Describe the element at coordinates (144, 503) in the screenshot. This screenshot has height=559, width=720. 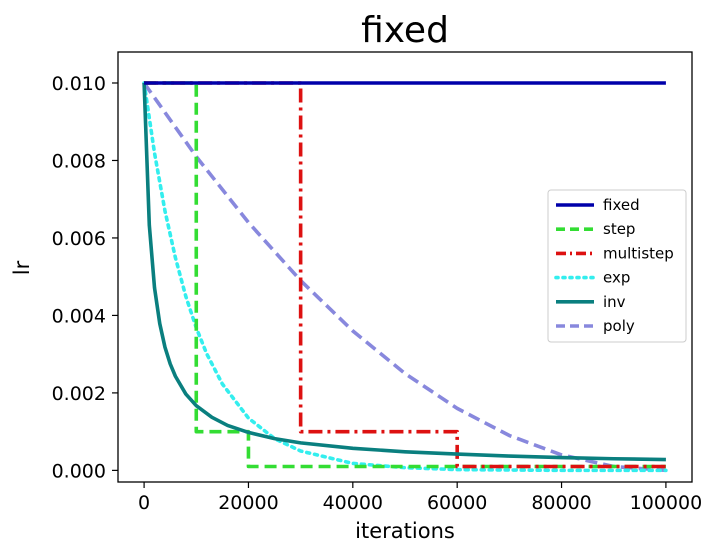
I see `x-tick-label: 0` at that location.